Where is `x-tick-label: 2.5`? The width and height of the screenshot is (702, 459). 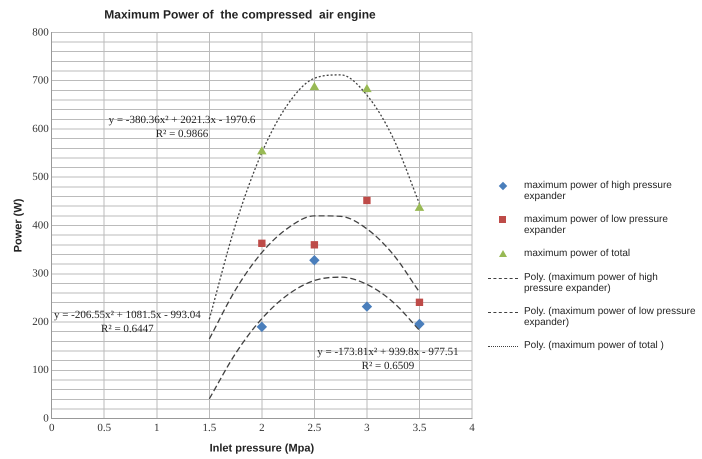
x-tick-label: 2.5 is located at coordinates (315, 428).